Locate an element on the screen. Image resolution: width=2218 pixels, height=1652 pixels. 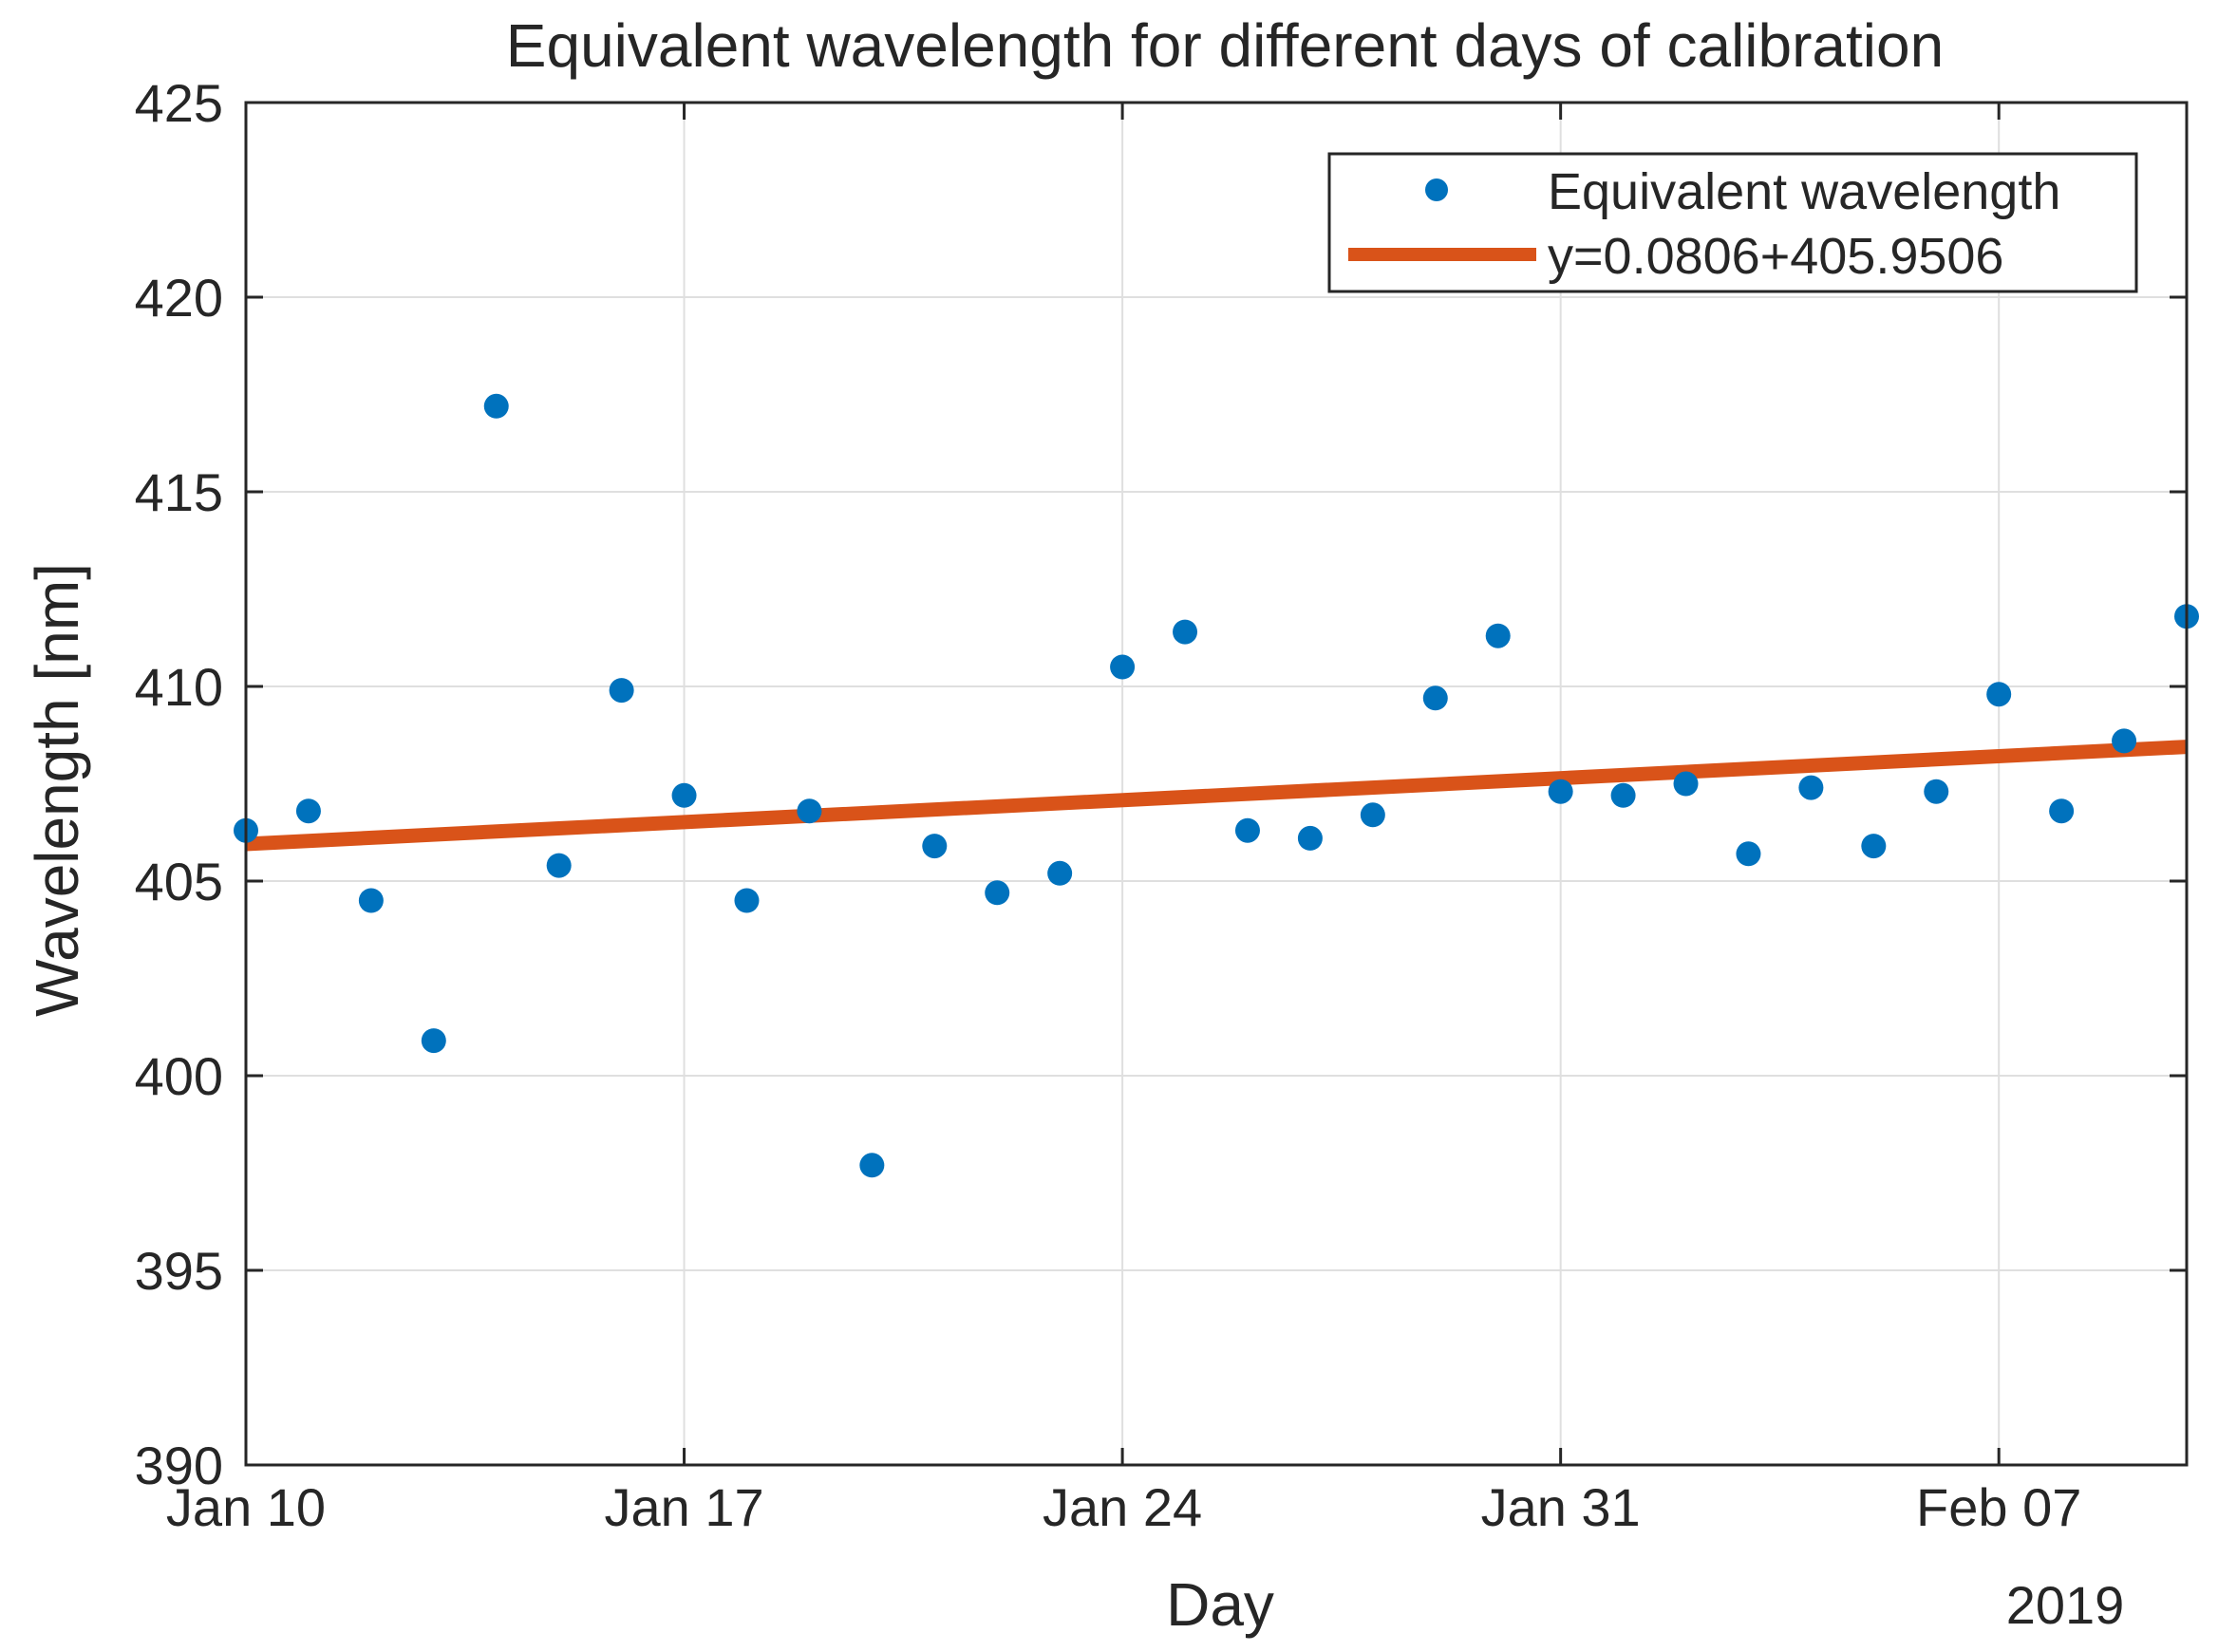
y-tick-label: 410 is located at coordinates (179, 687).